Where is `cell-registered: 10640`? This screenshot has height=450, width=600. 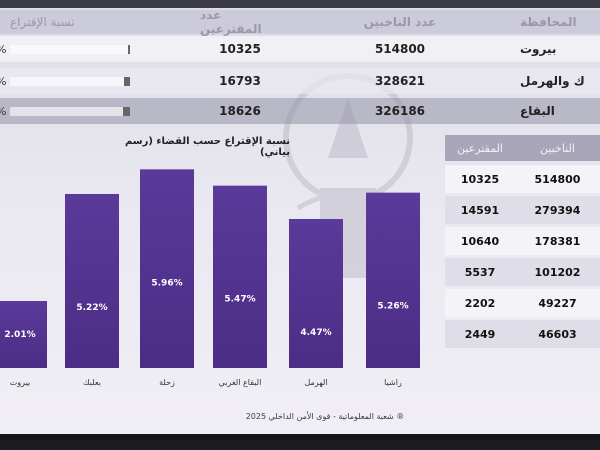
cell-registered: 10640 is located at coordinates (480, 241).